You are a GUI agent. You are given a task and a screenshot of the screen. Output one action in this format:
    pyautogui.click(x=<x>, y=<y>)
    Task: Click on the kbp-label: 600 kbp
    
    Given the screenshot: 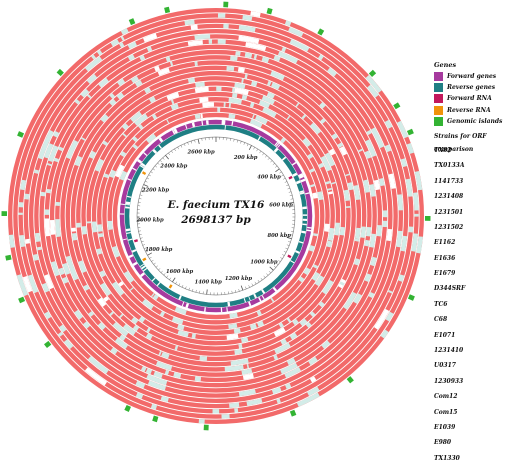 What is the action you would take?
    pyautogui.click(x=281, y=206)
    